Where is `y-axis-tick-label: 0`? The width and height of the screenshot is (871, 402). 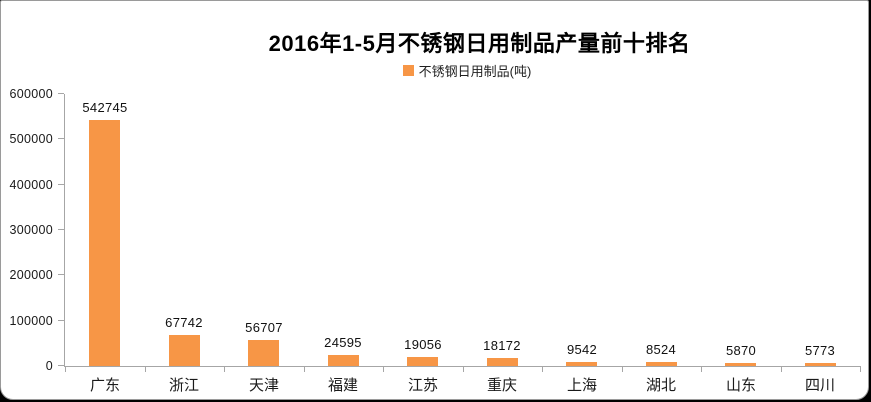 y-axis-tick-label: 0 is located at coordinates (49, 366).